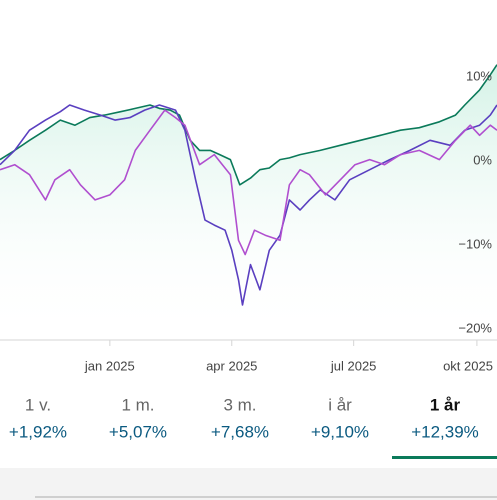 This screenshot has height=500, width=497. I want to click on y-tick-label: −10%, so click(475, 243).